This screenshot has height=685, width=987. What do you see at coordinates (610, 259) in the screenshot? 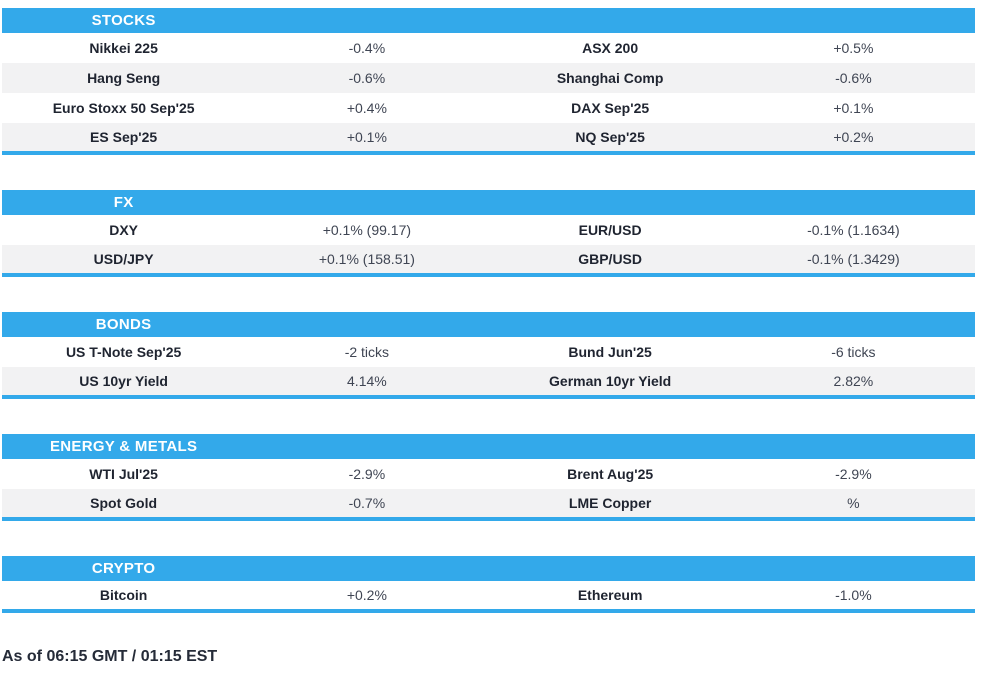
I see `instrument-label: GBP/USD` at bounding box center [610, 259].